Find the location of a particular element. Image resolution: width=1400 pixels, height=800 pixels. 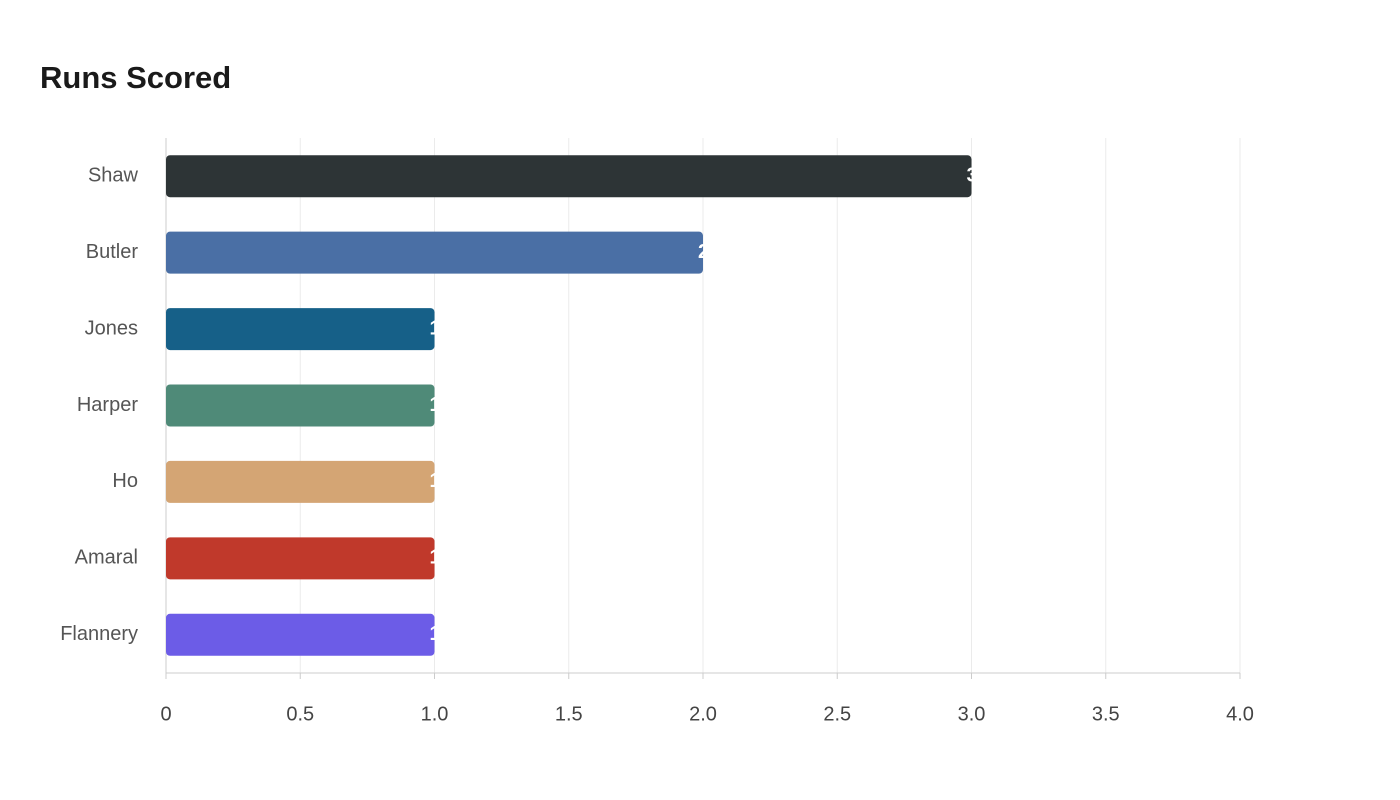

y-tick-label: Butler is located at coordinates (112, 252).